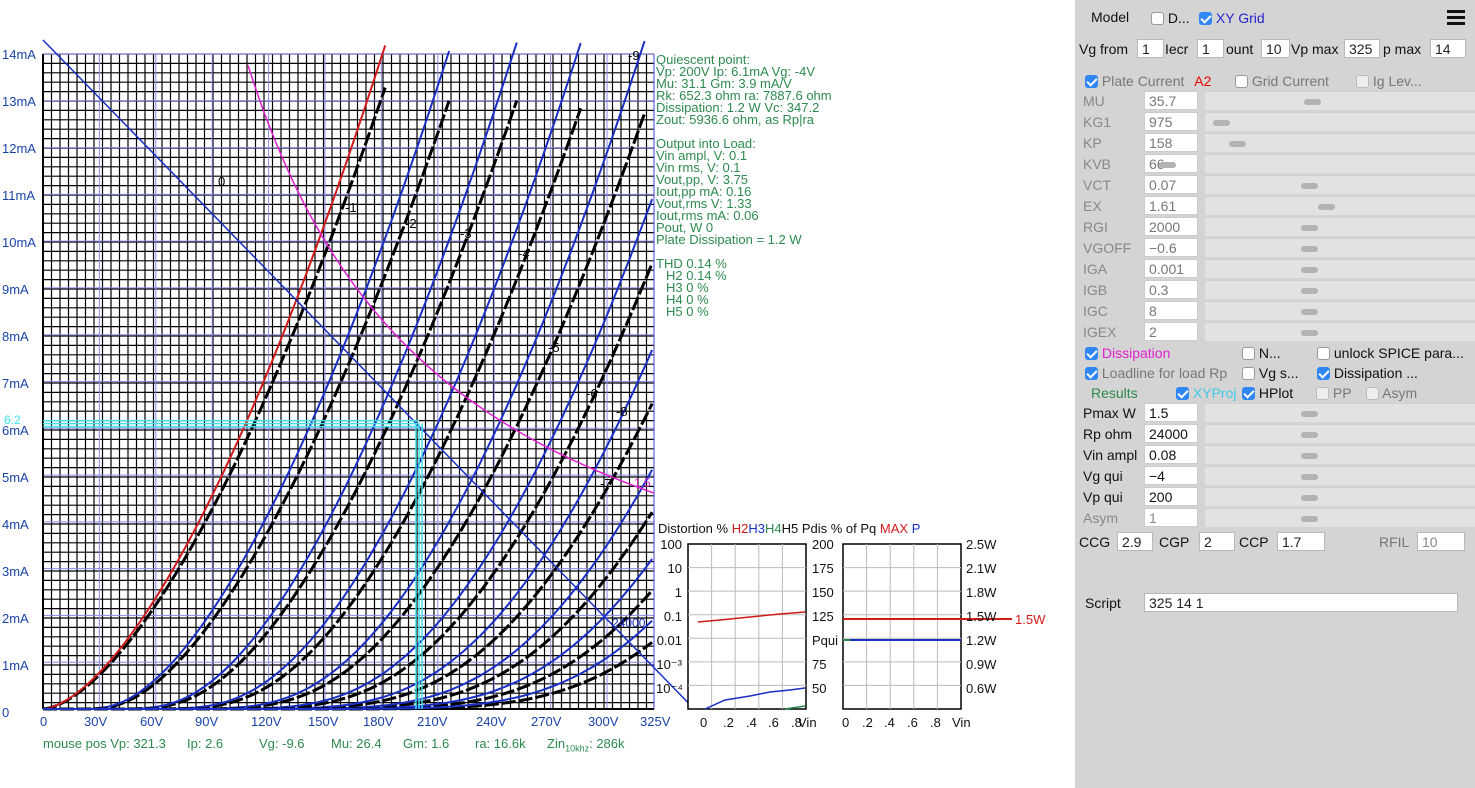  What do you see at coordinates (1248, 373) in the screenshot?
I see `vg-s-checkbox` at bounding box center [1248, 373].